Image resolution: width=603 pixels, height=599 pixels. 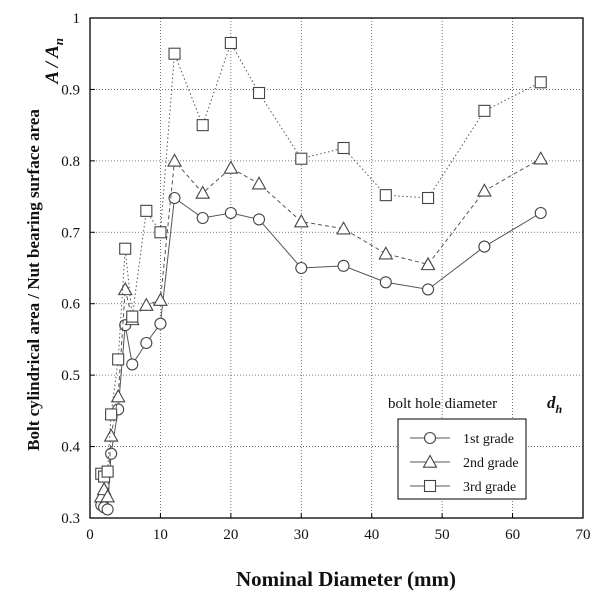 What do you see at coordinates (160, 535) in the screenshot?
I see `x-tick-label: 10` at bounding box center [160, 535].